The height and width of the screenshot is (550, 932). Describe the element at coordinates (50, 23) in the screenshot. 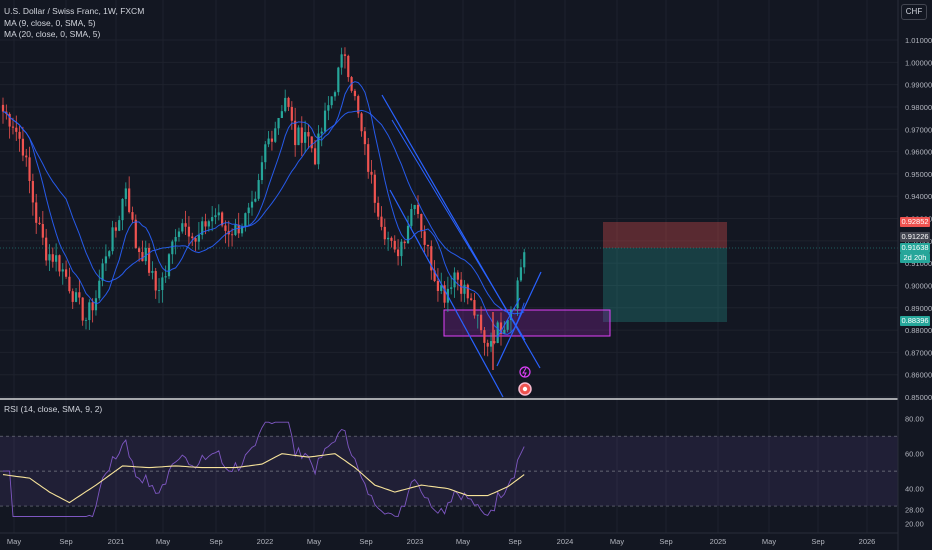

I see `ma-9-legend: MA (9, close, 0, SMA, 5)` at that location.